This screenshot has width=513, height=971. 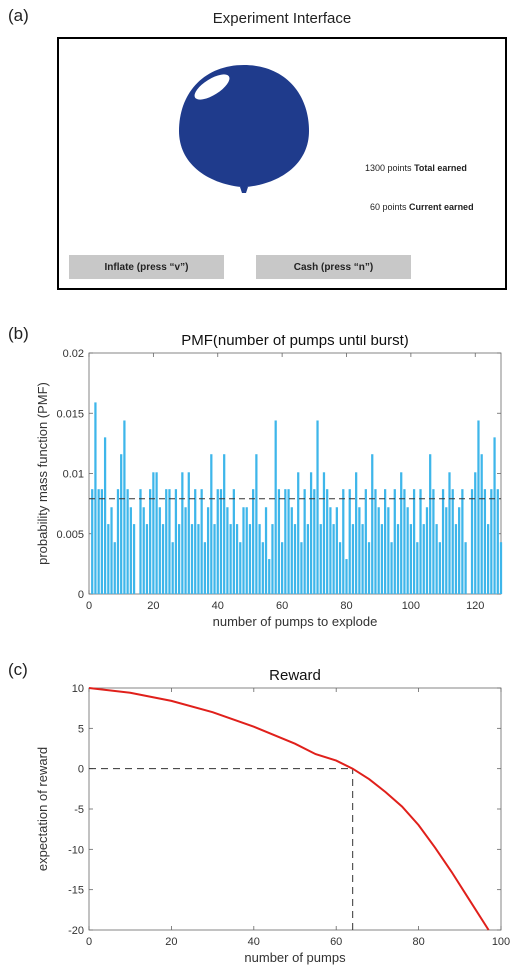 What do you see at coordinates (76, 891) in the screenshot?
I see `y-tick-label: -15` at bounding box center [76, 891].